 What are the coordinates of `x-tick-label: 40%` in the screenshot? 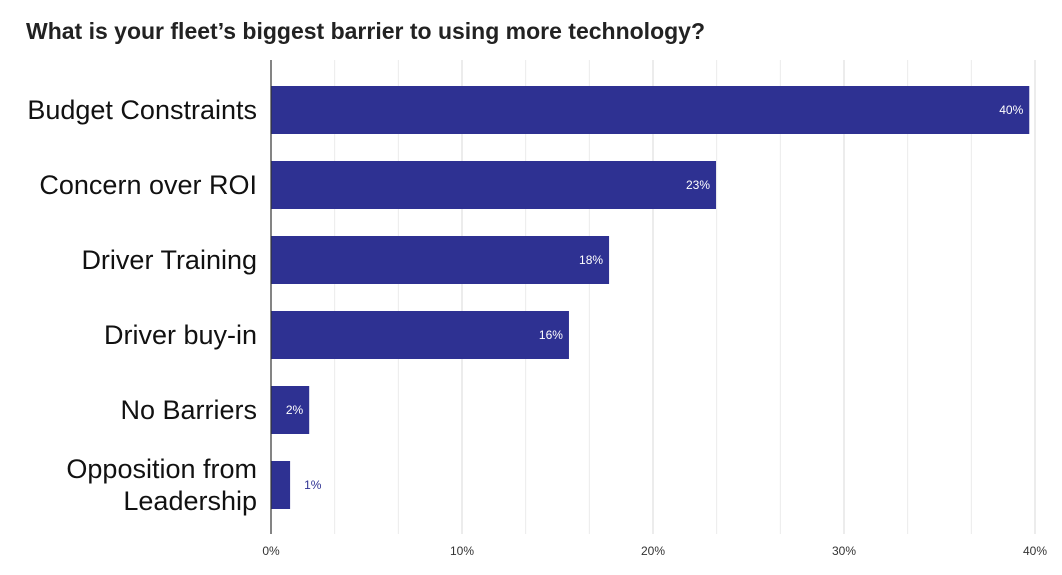 It's located at (1035, 551).